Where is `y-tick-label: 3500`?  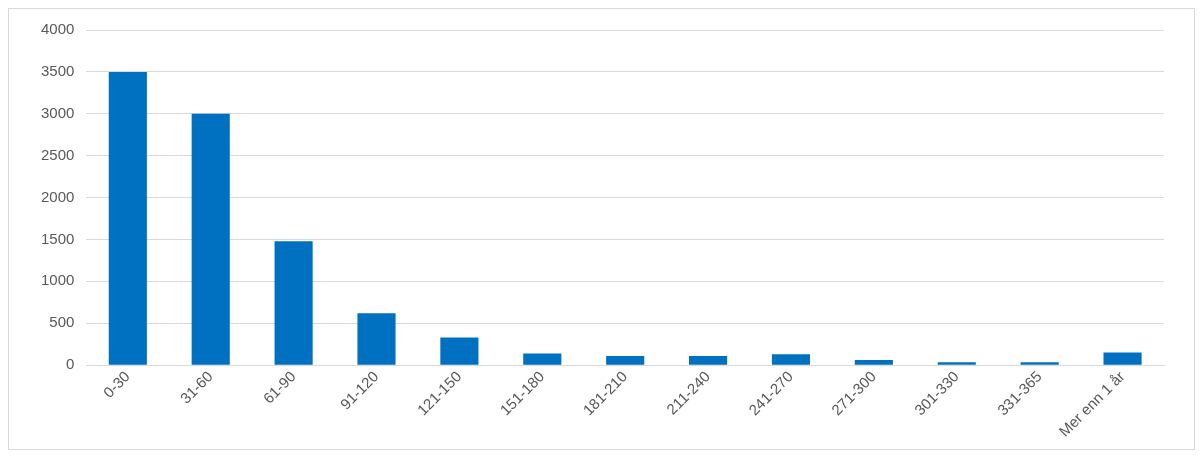
y-tick-label: 3500 is located at coordinates (57, 71).